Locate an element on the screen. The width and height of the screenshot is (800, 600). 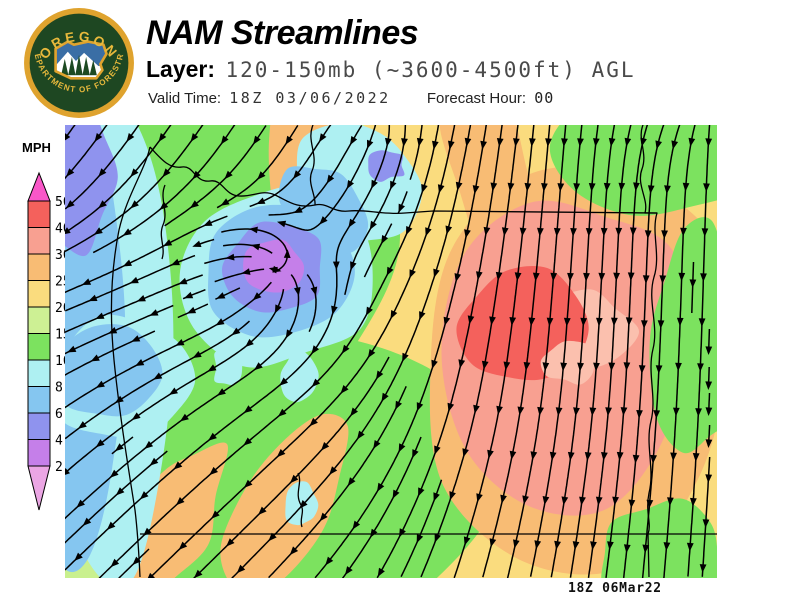
layer-label: Layer: is located at coordinates (181, 69).